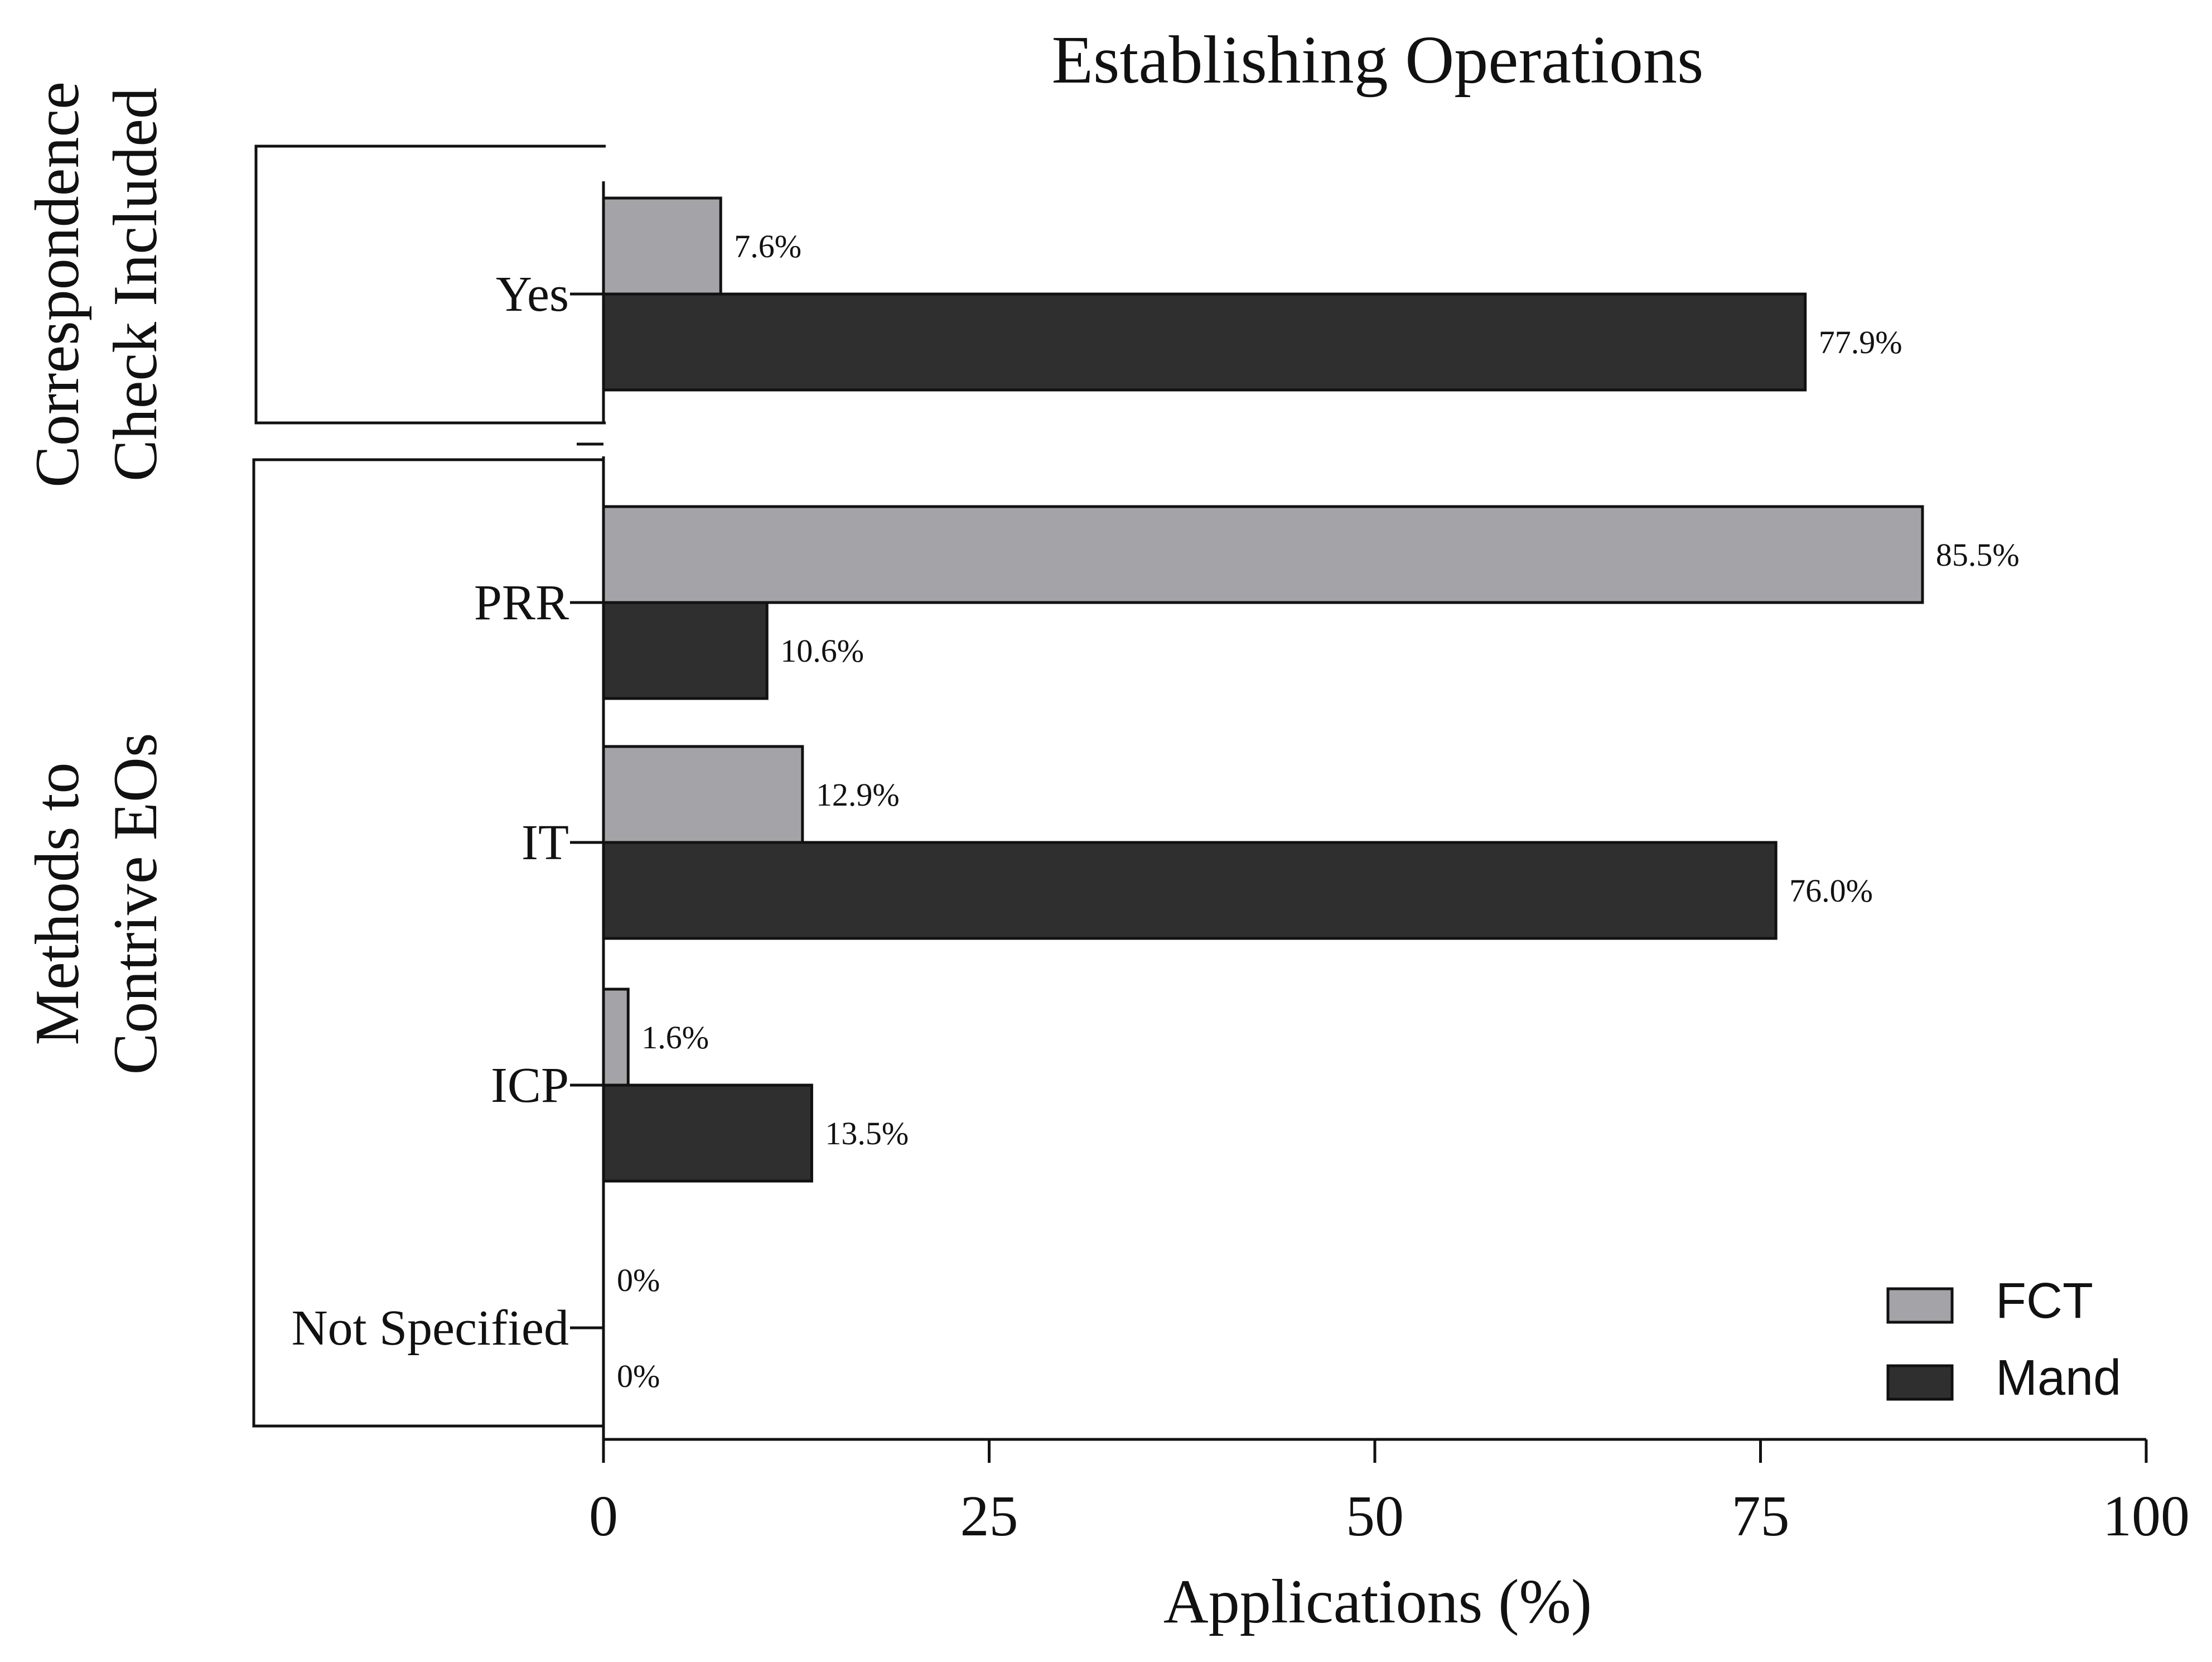 The image size is (2212, 1662). What do you see at coordinates (1190, 890) in the screenshot?
I see `bar-mand-it` at bounding box center [1190, 890].